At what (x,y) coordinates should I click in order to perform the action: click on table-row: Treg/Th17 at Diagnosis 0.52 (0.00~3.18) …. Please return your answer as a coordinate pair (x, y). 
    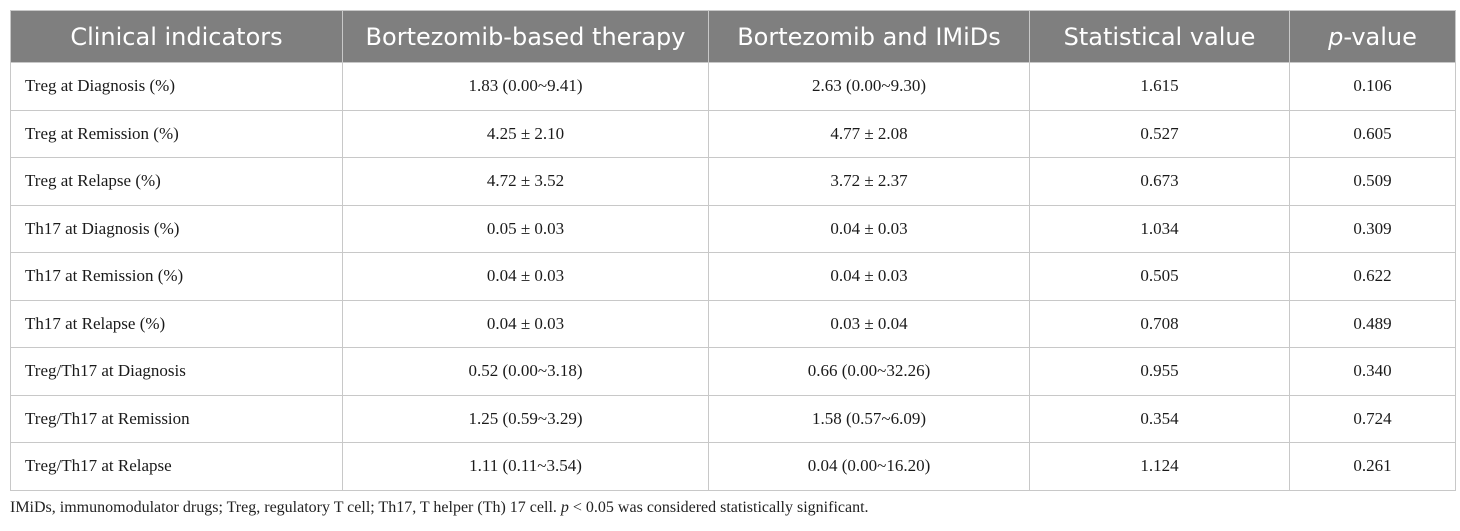
    Looking at the image, I should click on (733, 371).